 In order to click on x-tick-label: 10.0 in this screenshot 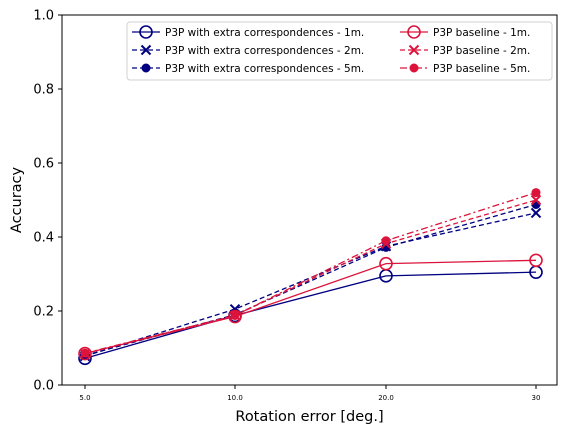, I will do `click(235, 398)`.